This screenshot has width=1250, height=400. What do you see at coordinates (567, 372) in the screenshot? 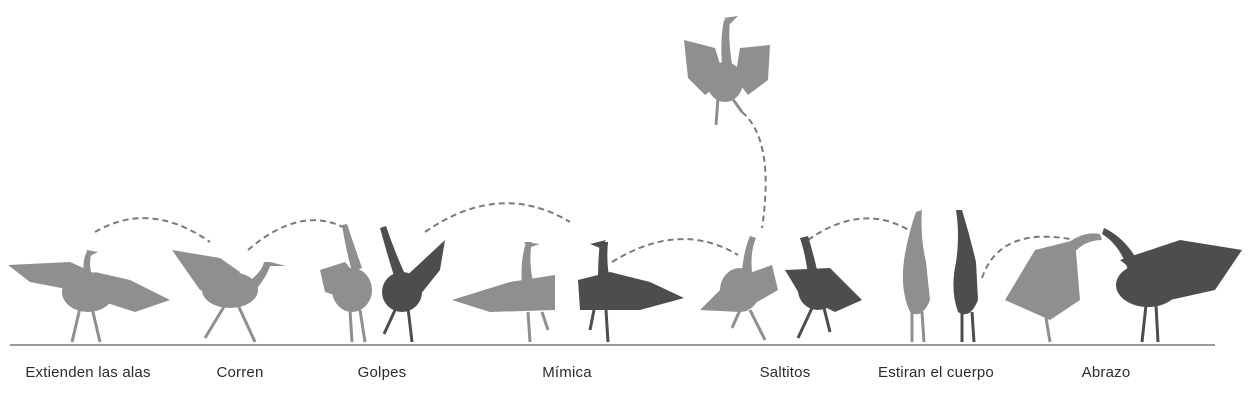
I see `label-mimicry: Mímica` at bounding box center [567, 372].